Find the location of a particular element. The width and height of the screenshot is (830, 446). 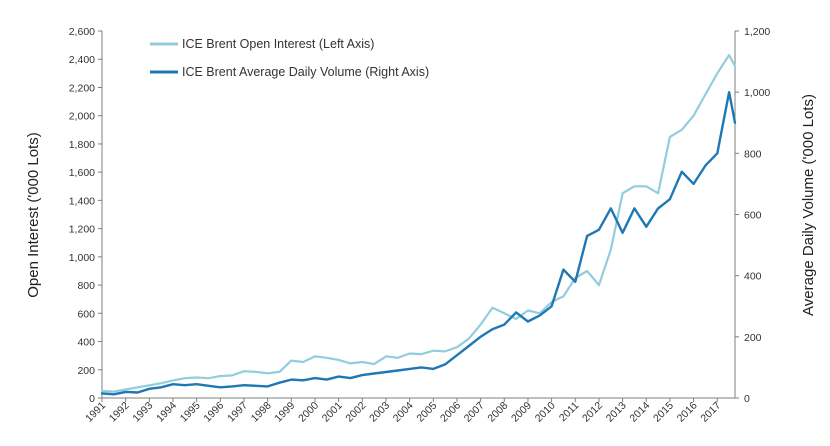

right-tick-label: 800 is located at coordinates (753, 154).